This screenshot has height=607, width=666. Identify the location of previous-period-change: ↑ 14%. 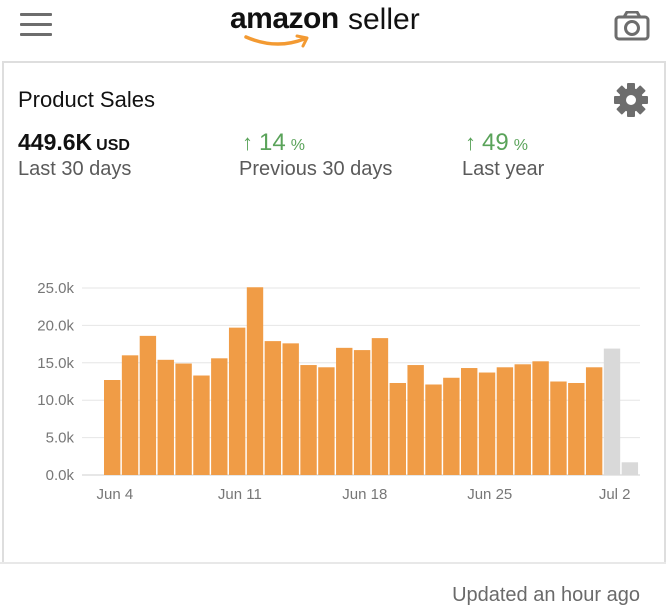
(273, 143).